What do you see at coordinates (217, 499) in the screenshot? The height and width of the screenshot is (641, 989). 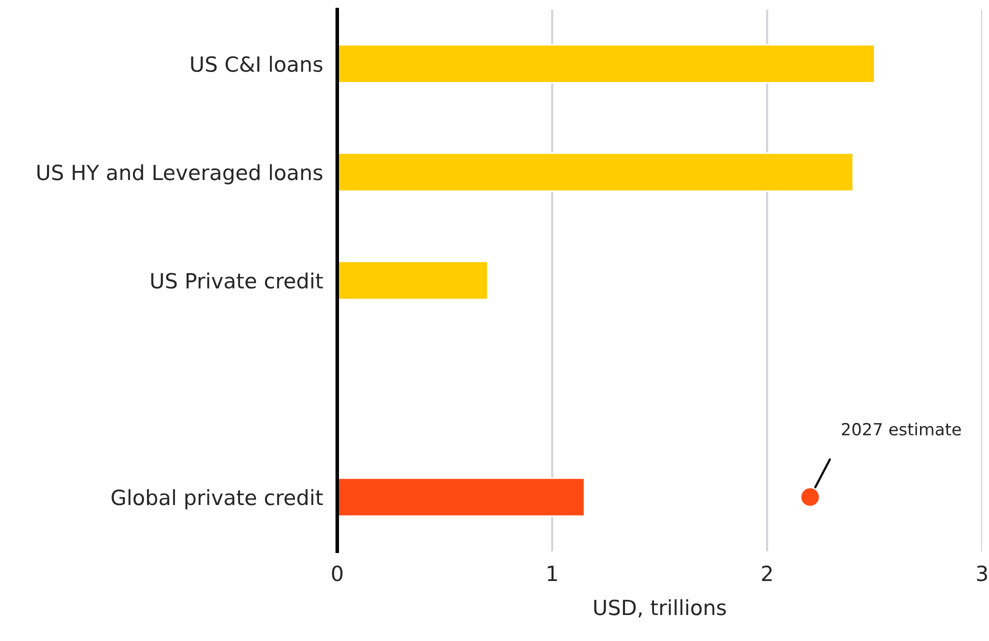 I see `y-tick-label: Global private credit` at bounding box center [217, 499].